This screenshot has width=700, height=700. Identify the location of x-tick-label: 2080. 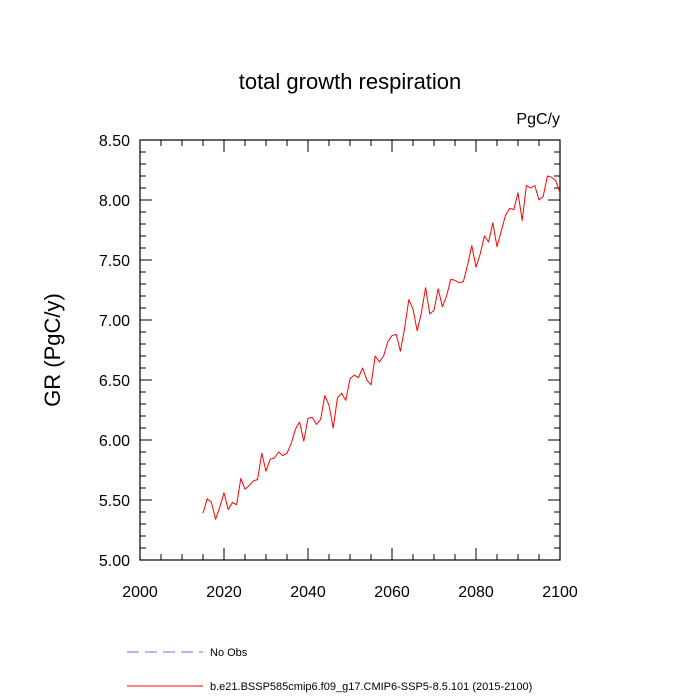
(476, 592).